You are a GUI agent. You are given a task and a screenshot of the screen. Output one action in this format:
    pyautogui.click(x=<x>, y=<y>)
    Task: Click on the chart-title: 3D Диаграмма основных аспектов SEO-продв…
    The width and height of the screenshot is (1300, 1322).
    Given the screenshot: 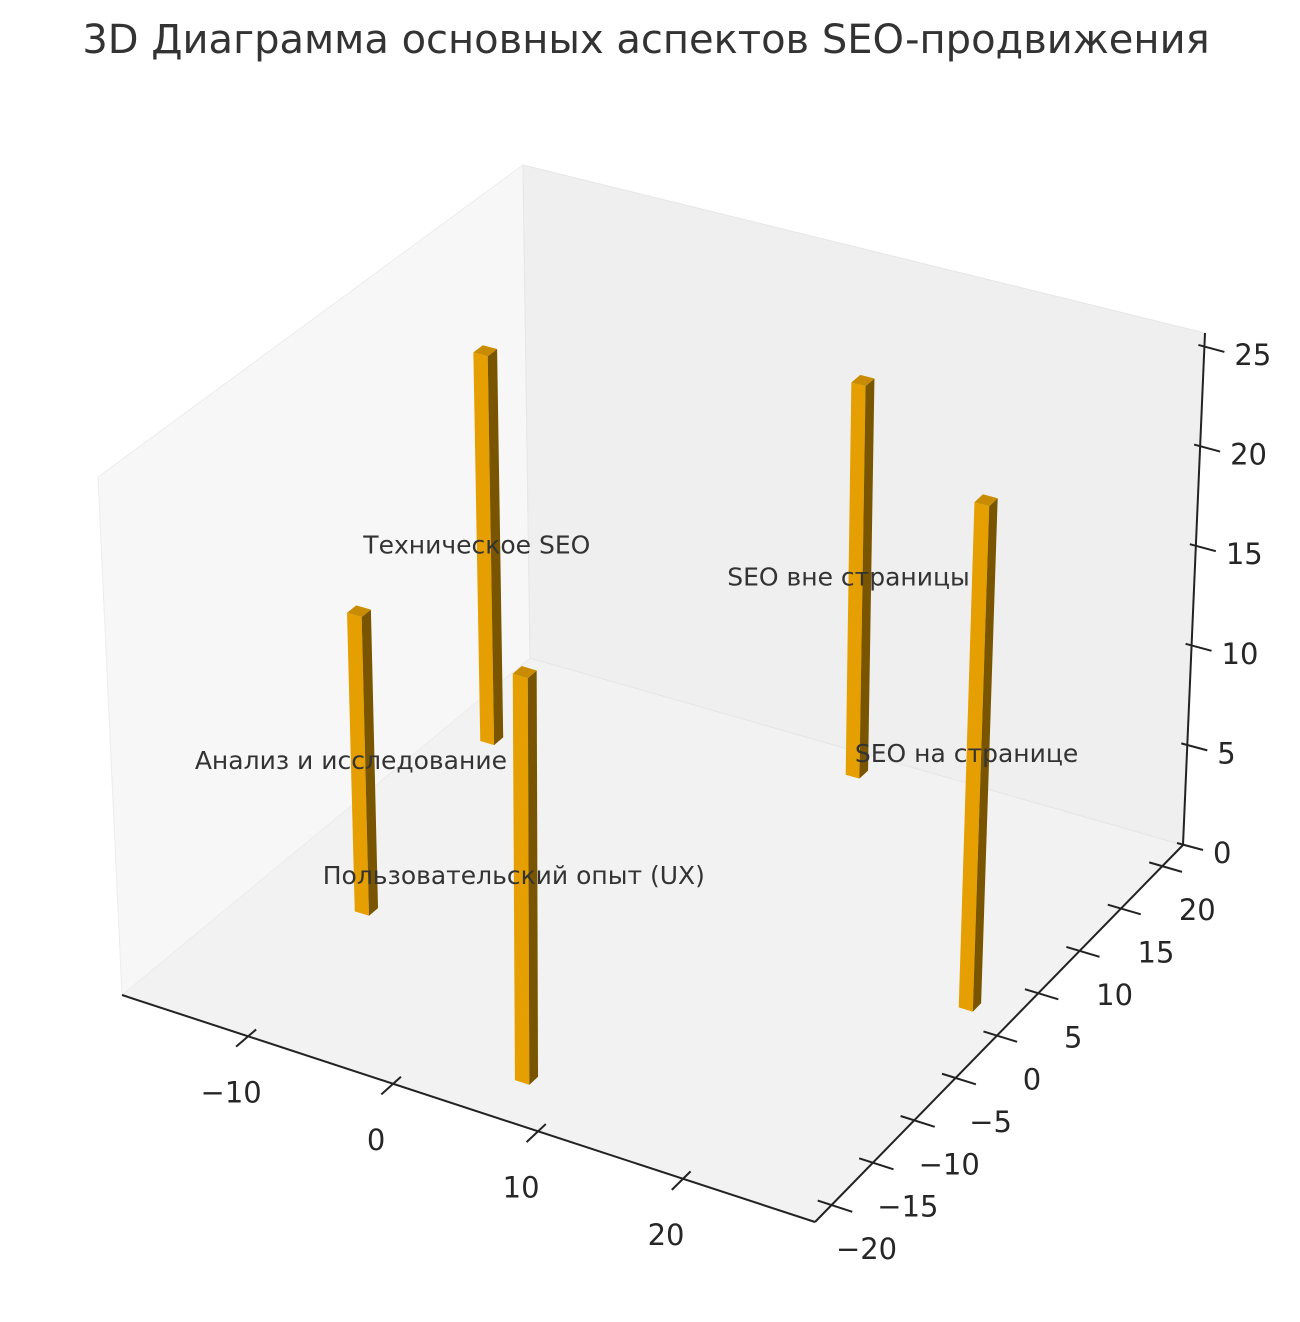 What is the action you would take?
    pyautogui.click(x=645, y=40)
    